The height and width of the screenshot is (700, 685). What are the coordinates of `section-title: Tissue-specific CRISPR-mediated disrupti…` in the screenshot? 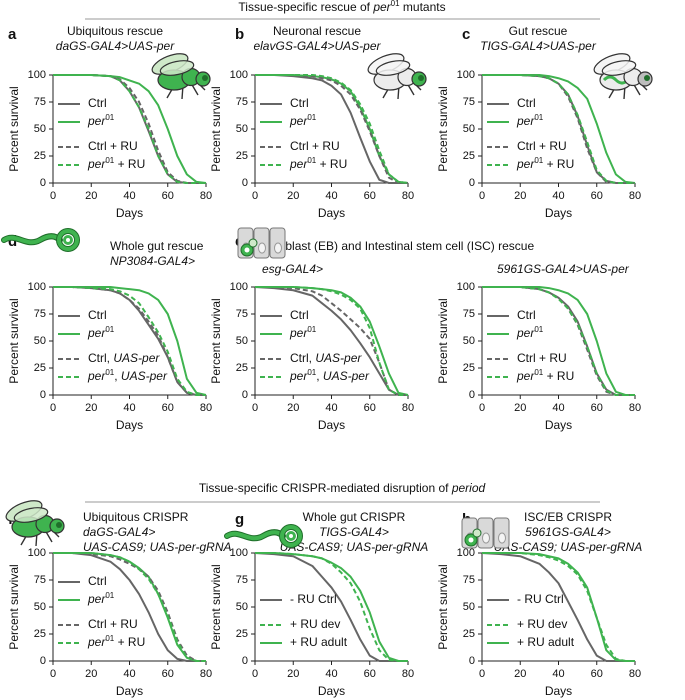 It's located at (342, 488).